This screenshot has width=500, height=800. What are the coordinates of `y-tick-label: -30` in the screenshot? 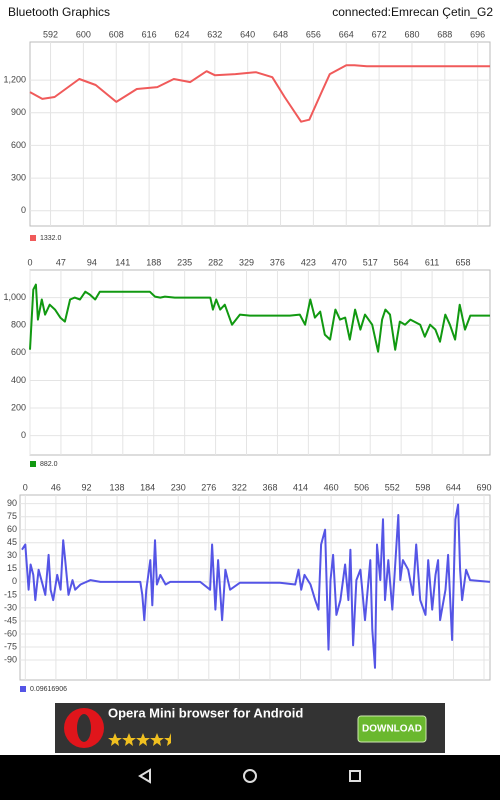 It's located at (10, 607).